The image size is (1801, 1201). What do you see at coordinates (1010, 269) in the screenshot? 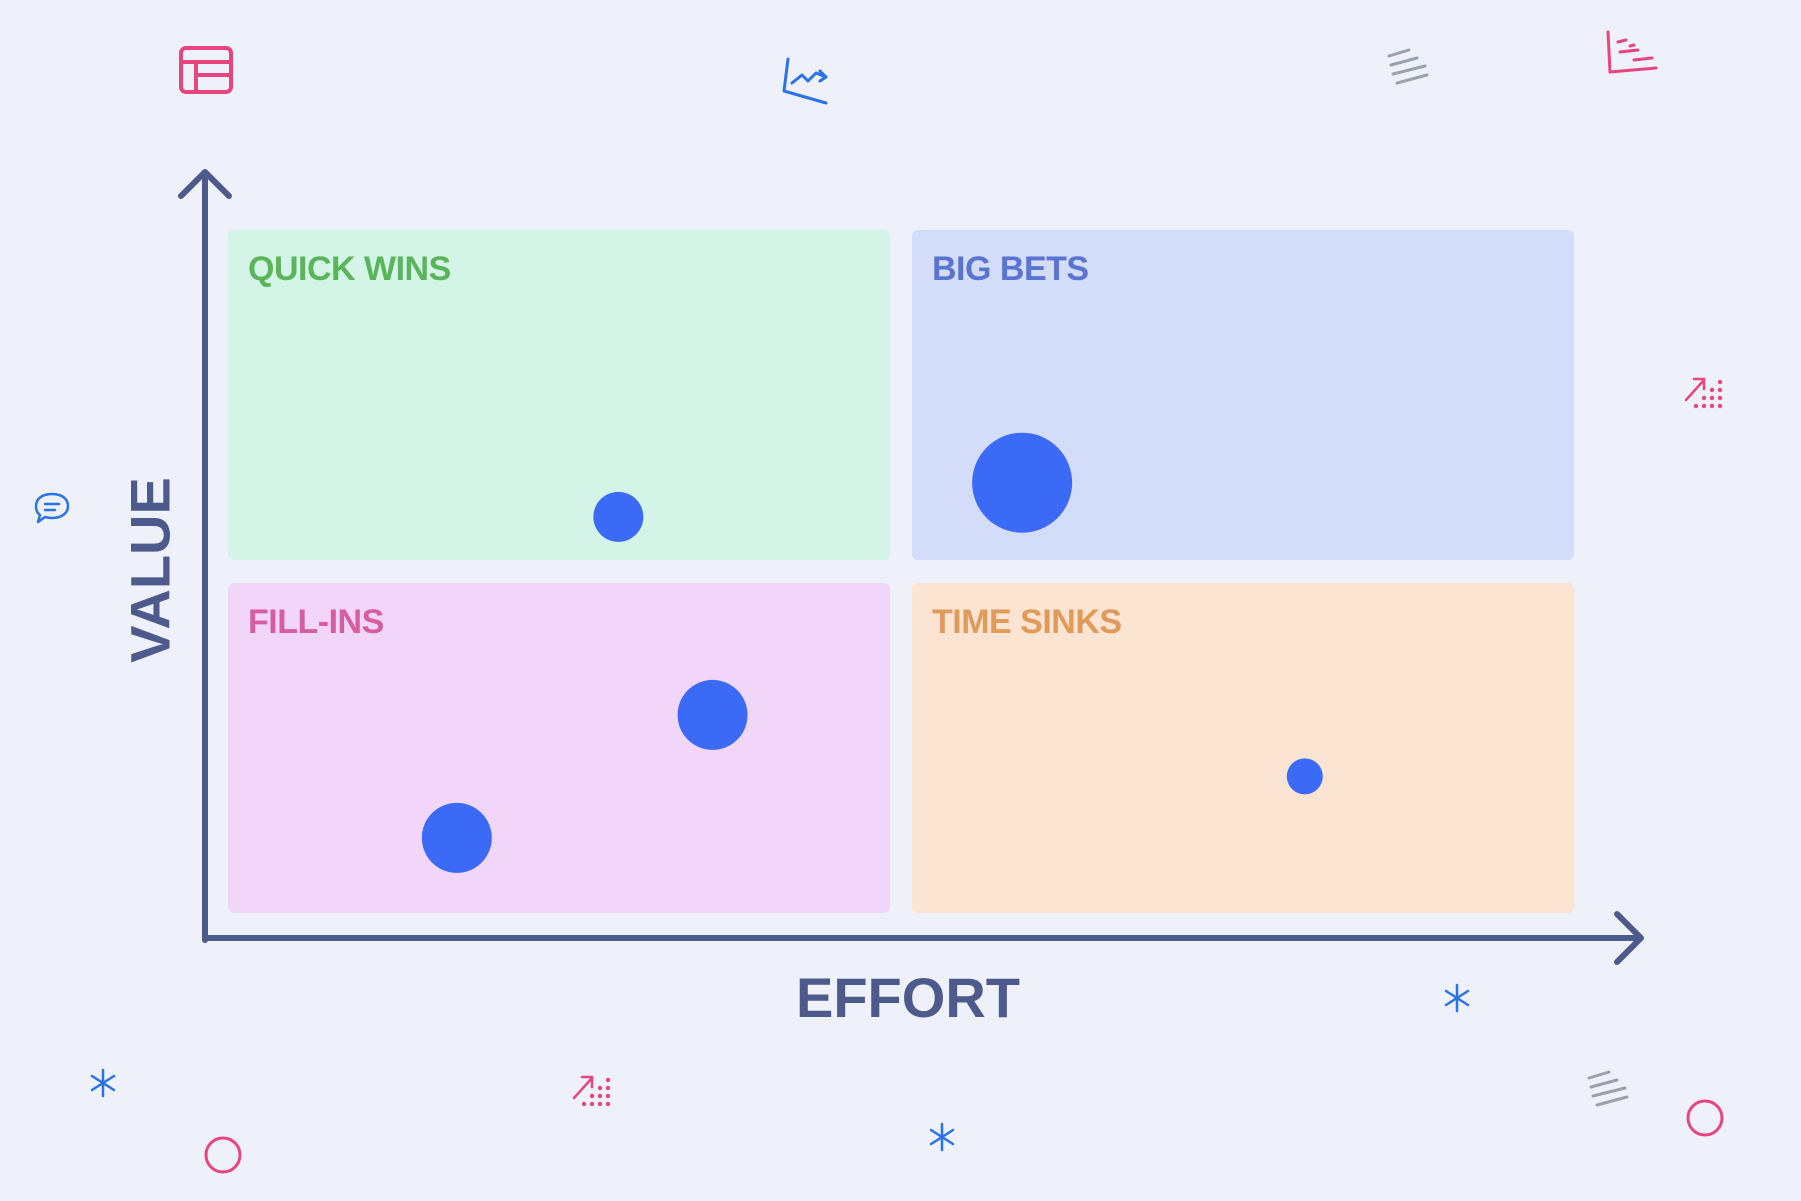
I see `quadrant-label-big-bets: BIG BETS` at bounding box center [1010, 269].